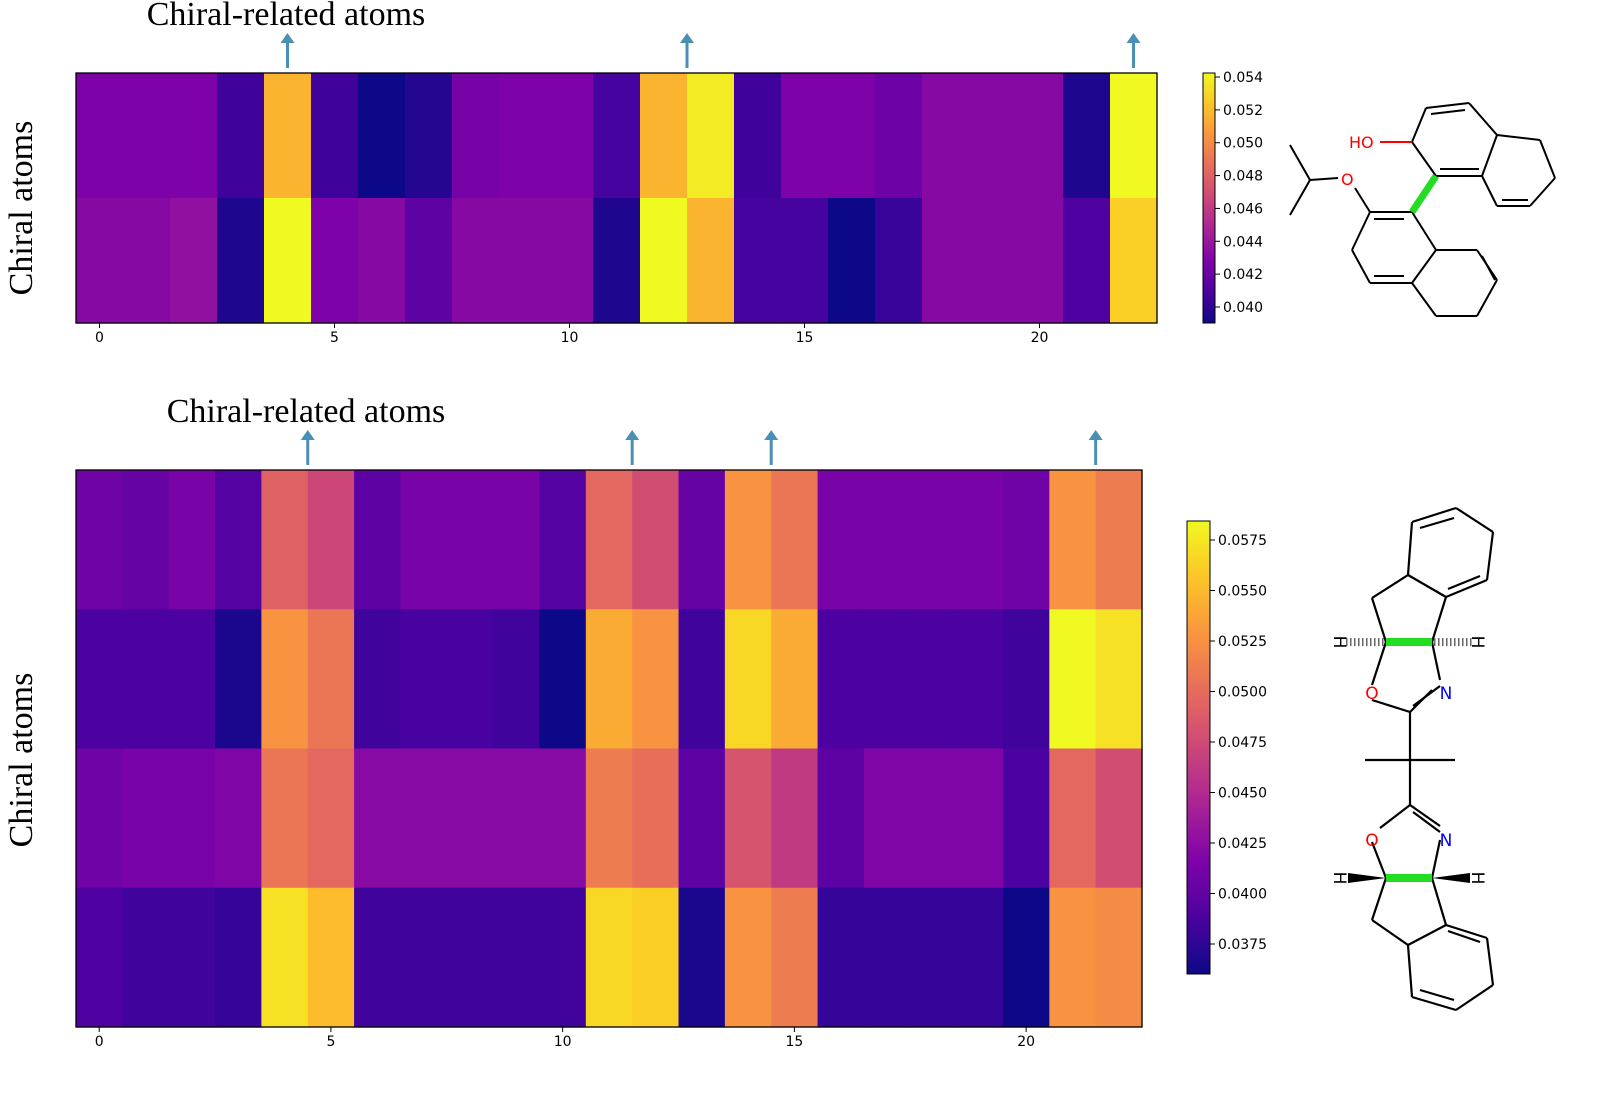  I want to click on colorbar, so click(1198, 747).